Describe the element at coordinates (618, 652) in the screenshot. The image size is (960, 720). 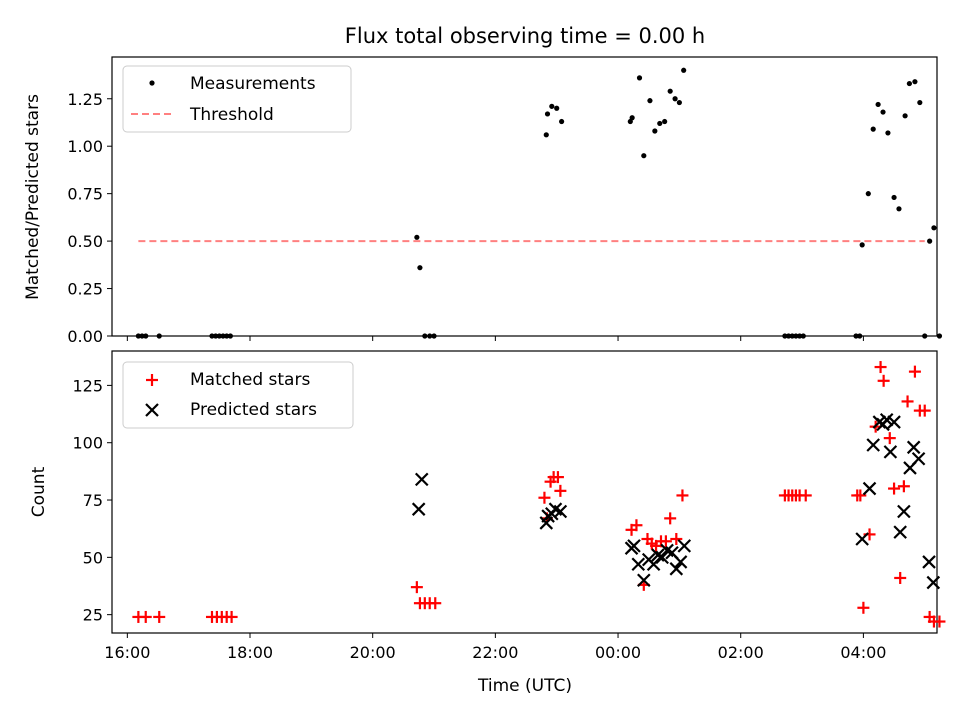
I see `x-tick-label: 00:00` at that location.